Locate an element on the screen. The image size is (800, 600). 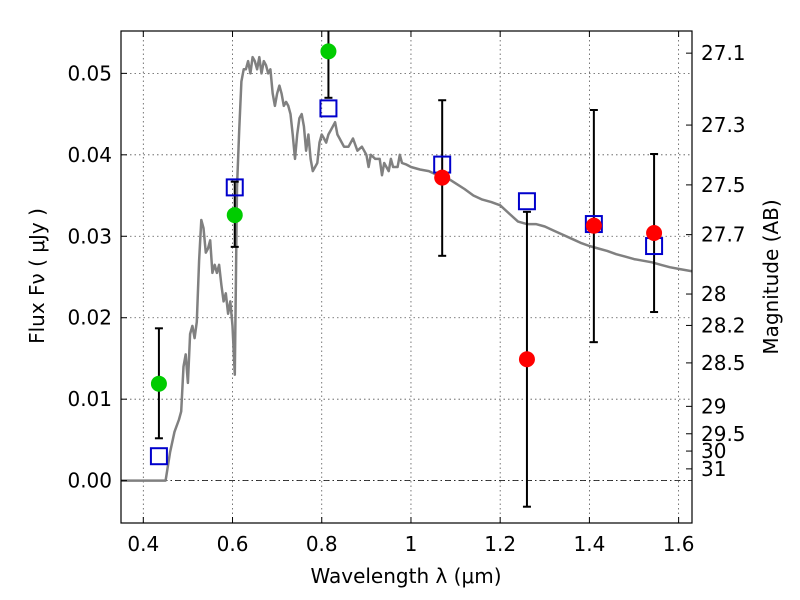
x-tick-label: 0.6 is located at coordinates (233, 544).